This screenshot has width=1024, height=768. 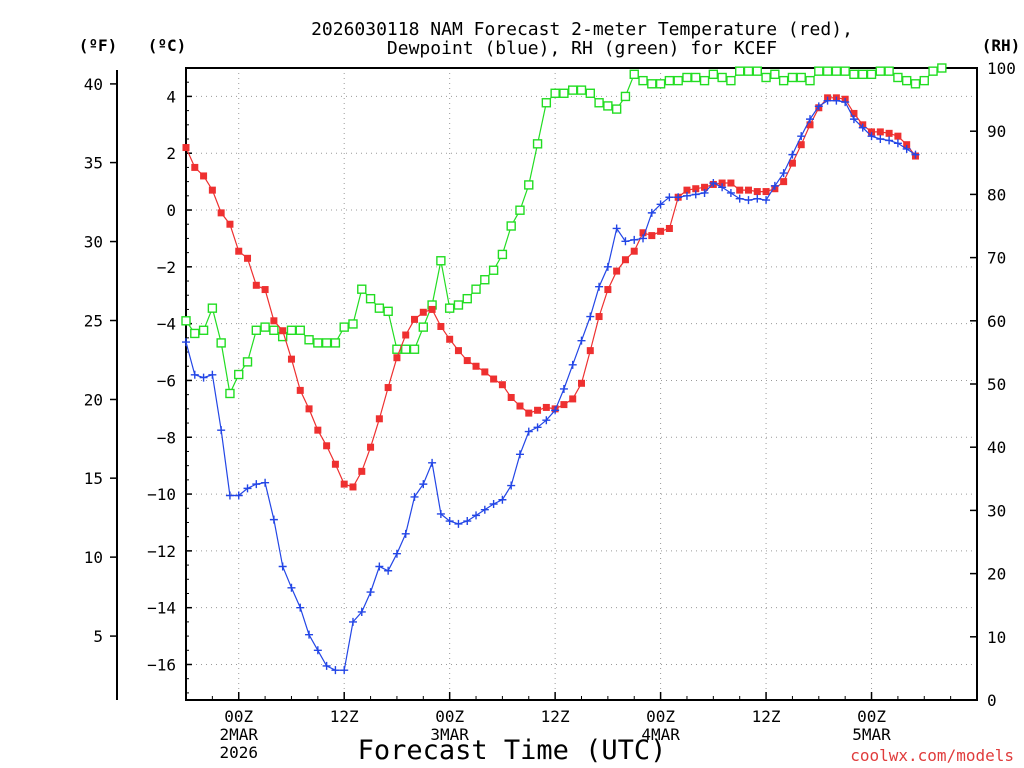 I want to click on rh-tick-label: 80, so click(x=996, y=194).